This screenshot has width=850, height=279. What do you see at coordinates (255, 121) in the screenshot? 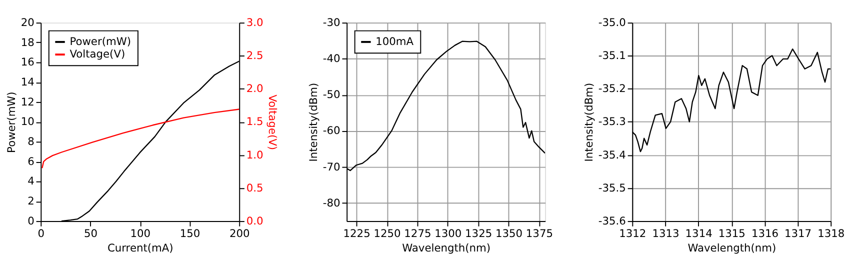
I see `y2-tick-label: 1.5` at bounding box center [255, 121].